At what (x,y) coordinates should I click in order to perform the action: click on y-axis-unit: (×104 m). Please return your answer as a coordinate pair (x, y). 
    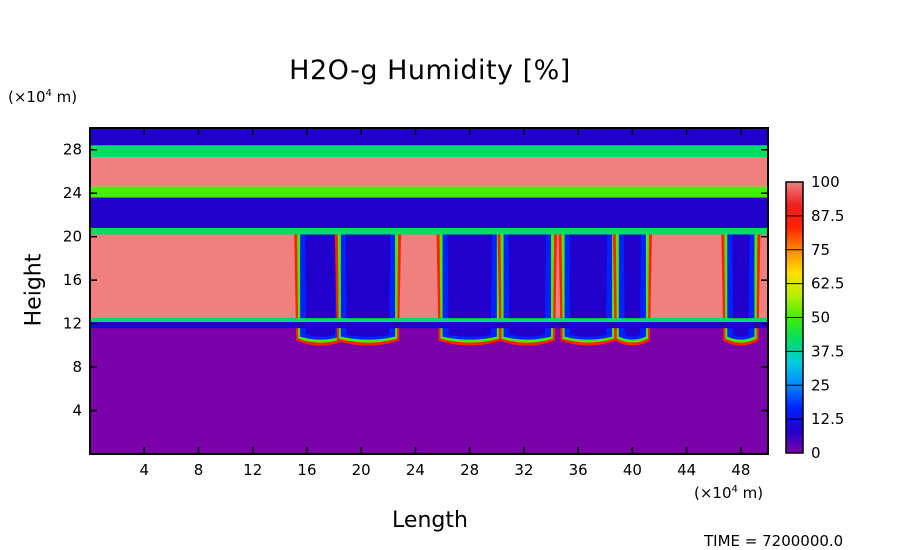
    Looking at the image, I should click on (43, 97).